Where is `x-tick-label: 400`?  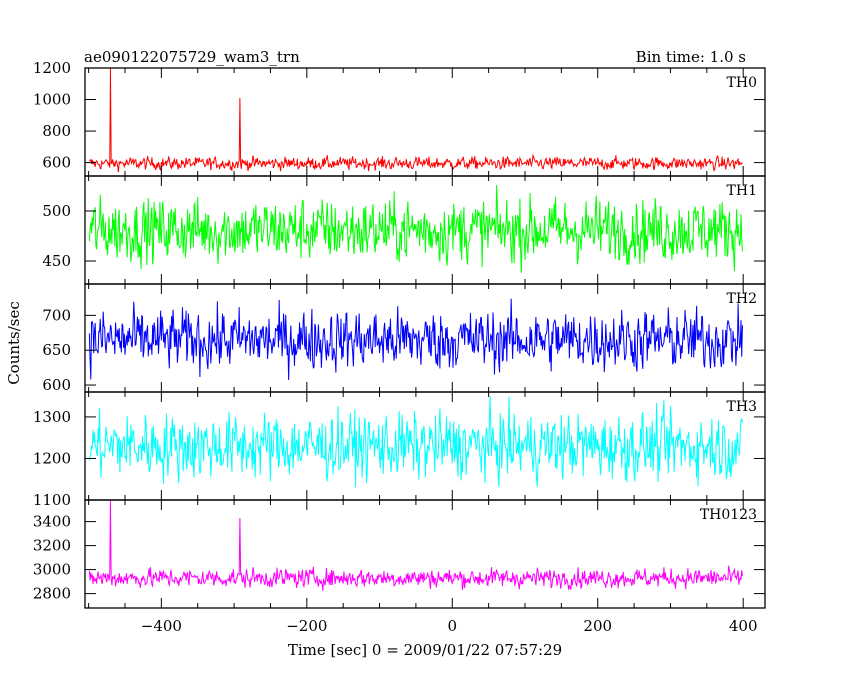 x-tick-label: 400 is located at coordinates (743, 626).